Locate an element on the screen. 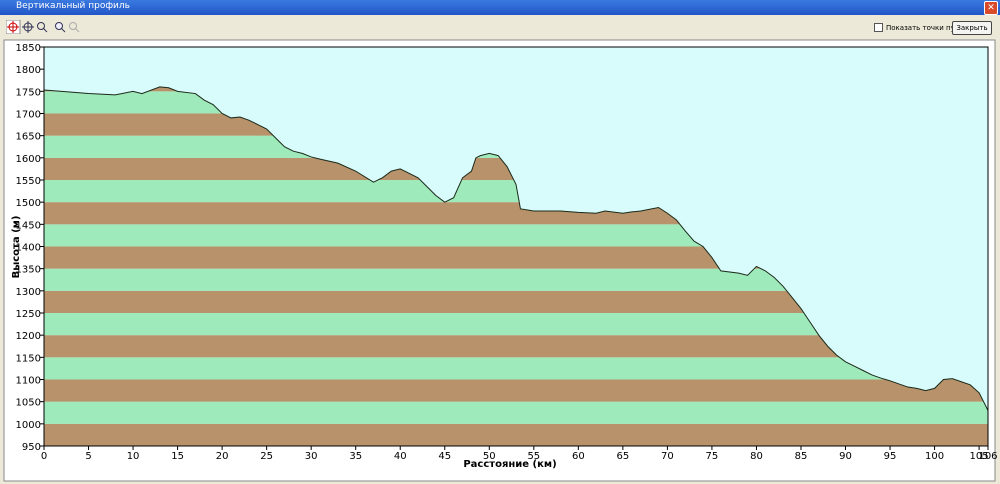  y-tick-label: 1350 is located at coordinates (28, 270).